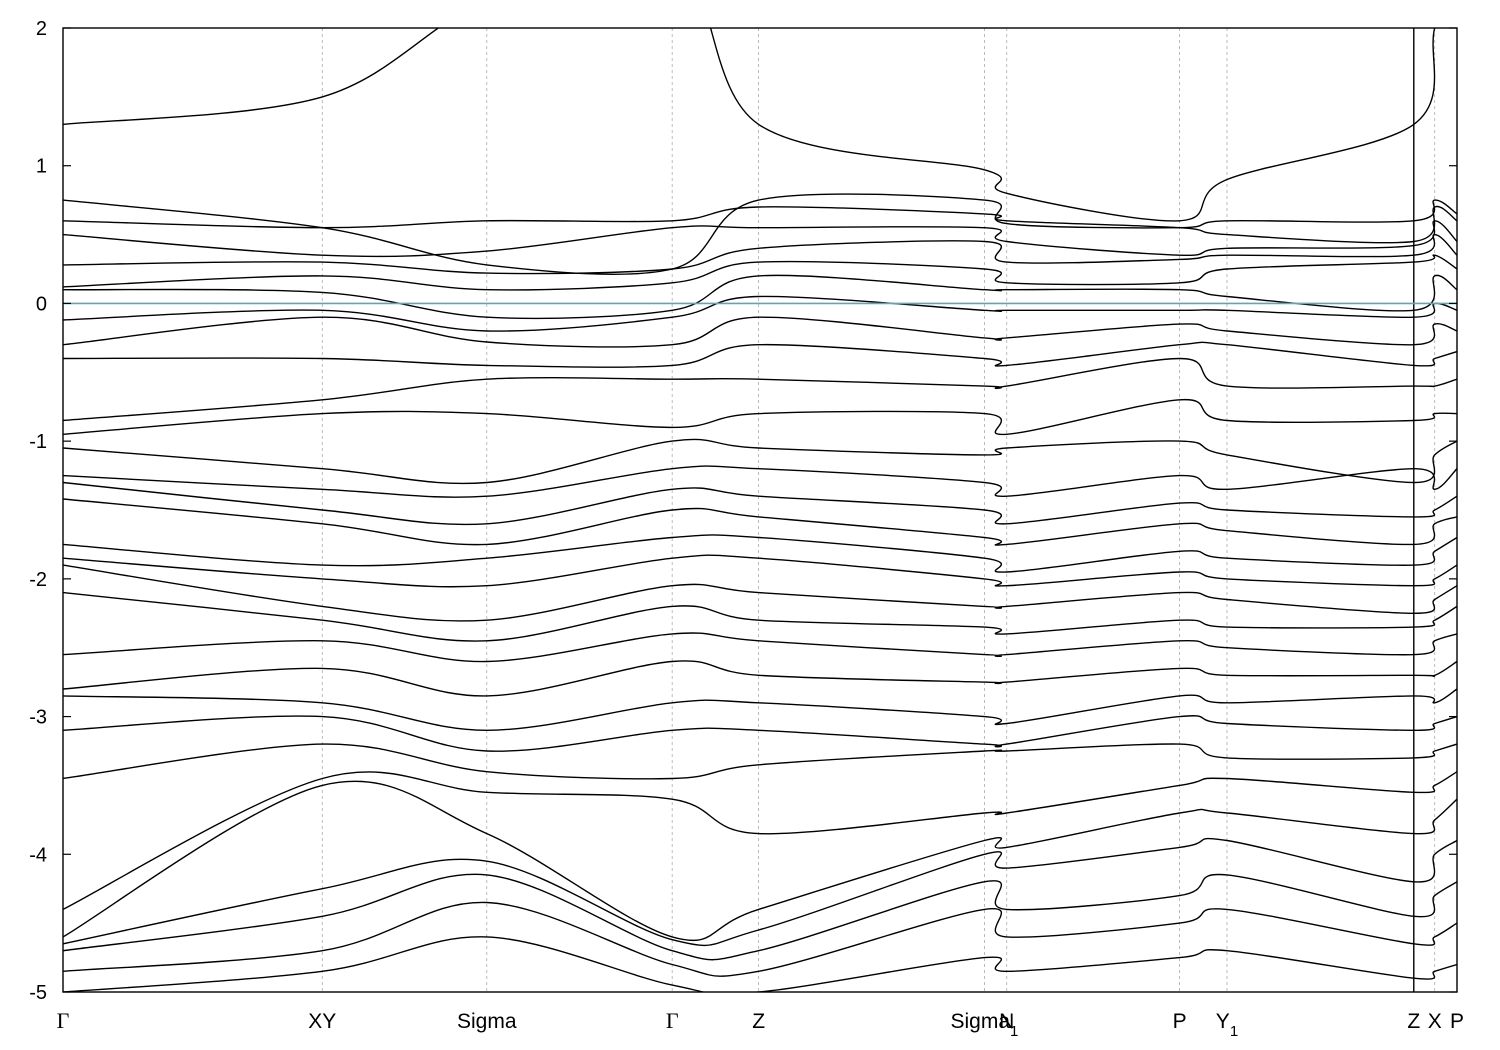 The height and width of the screenshot is (1050, 1500). I want to click on y-tick-label: 0, so click(41, 304).